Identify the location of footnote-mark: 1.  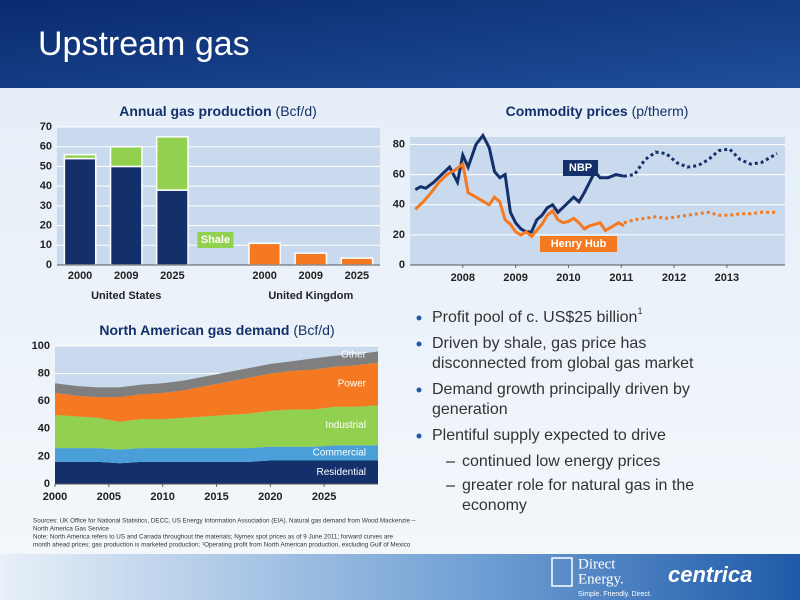
(639, 311).